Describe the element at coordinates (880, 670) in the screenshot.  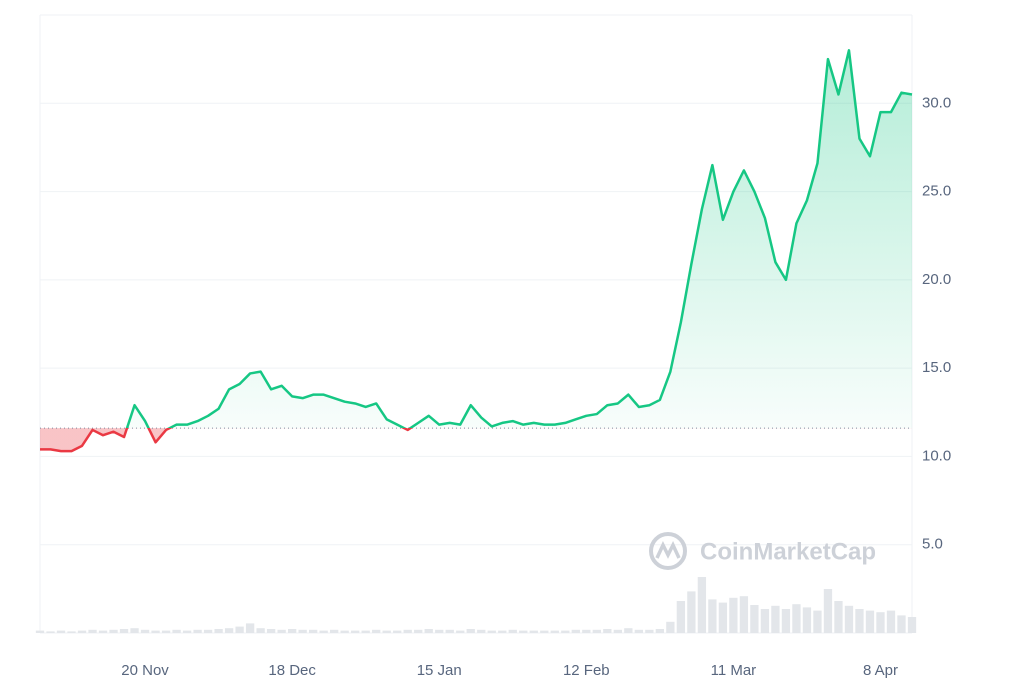
I see `x-tick-label: 8 Apr` at that location.